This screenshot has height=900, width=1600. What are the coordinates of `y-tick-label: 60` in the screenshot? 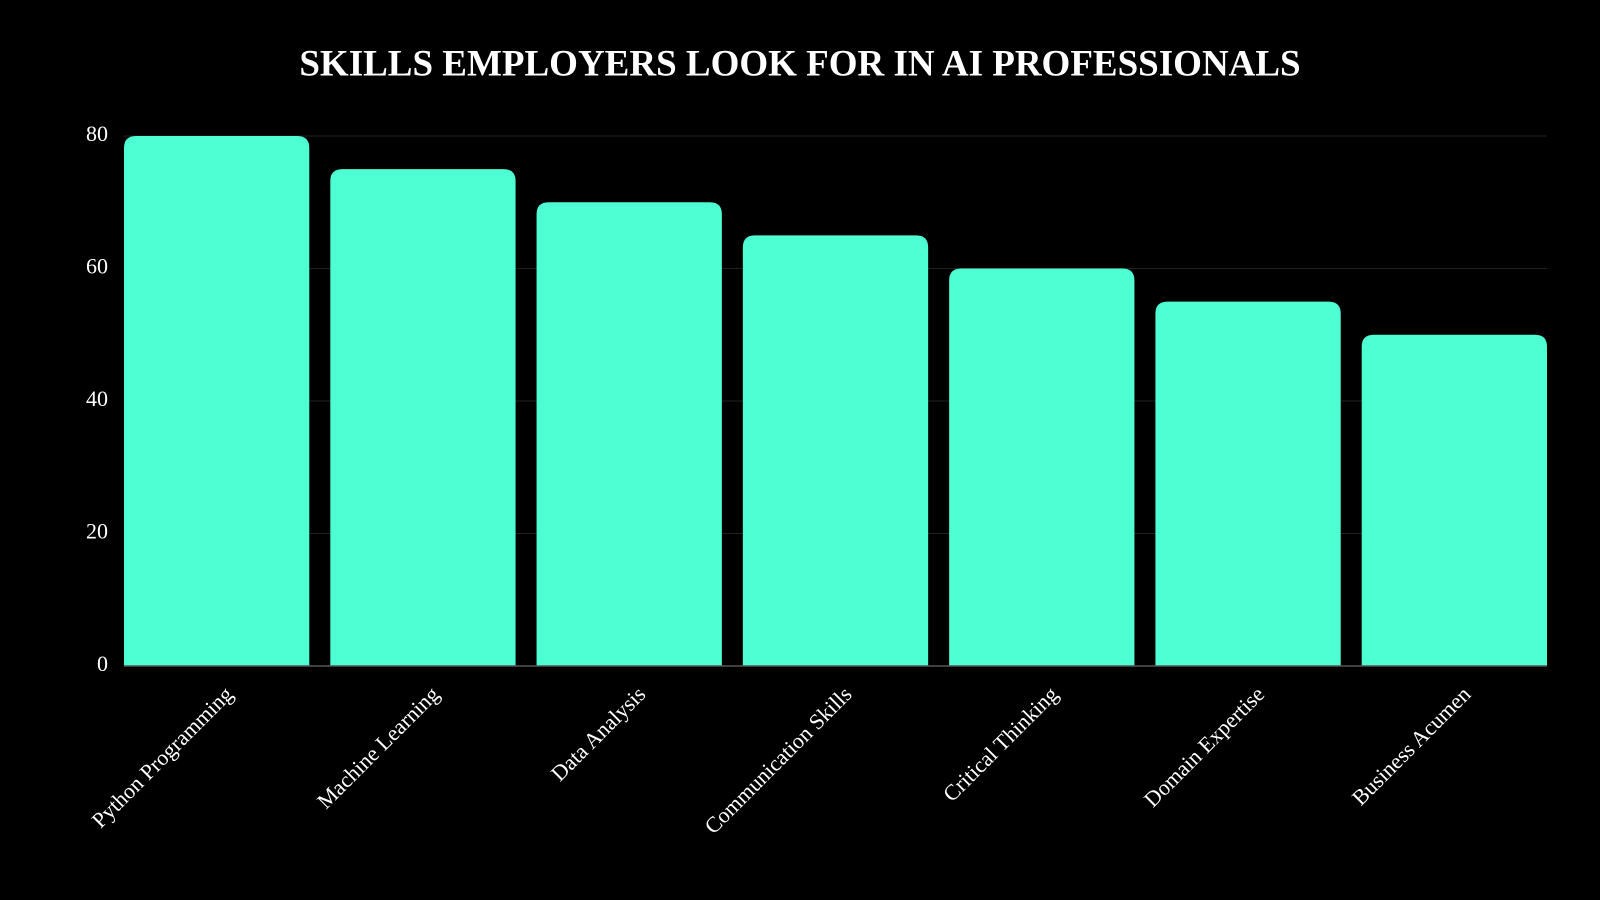 It's located at (97, 266).